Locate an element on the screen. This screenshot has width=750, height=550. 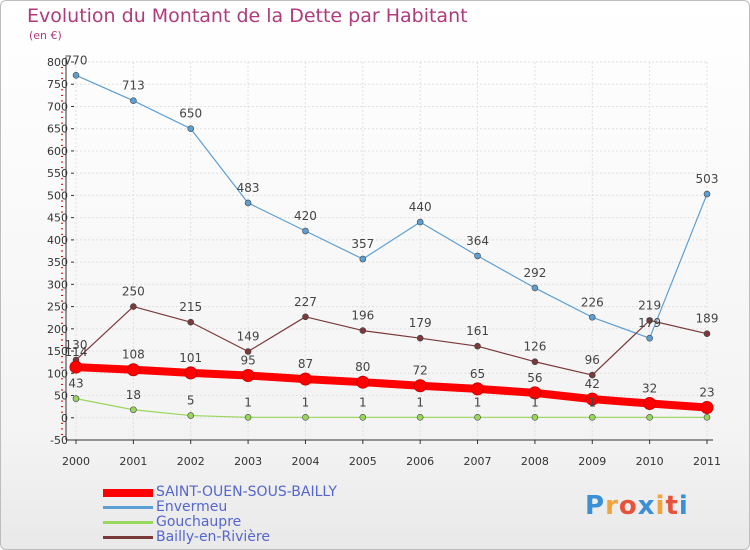
data-label: 770 is located at coordinates (76, 60).